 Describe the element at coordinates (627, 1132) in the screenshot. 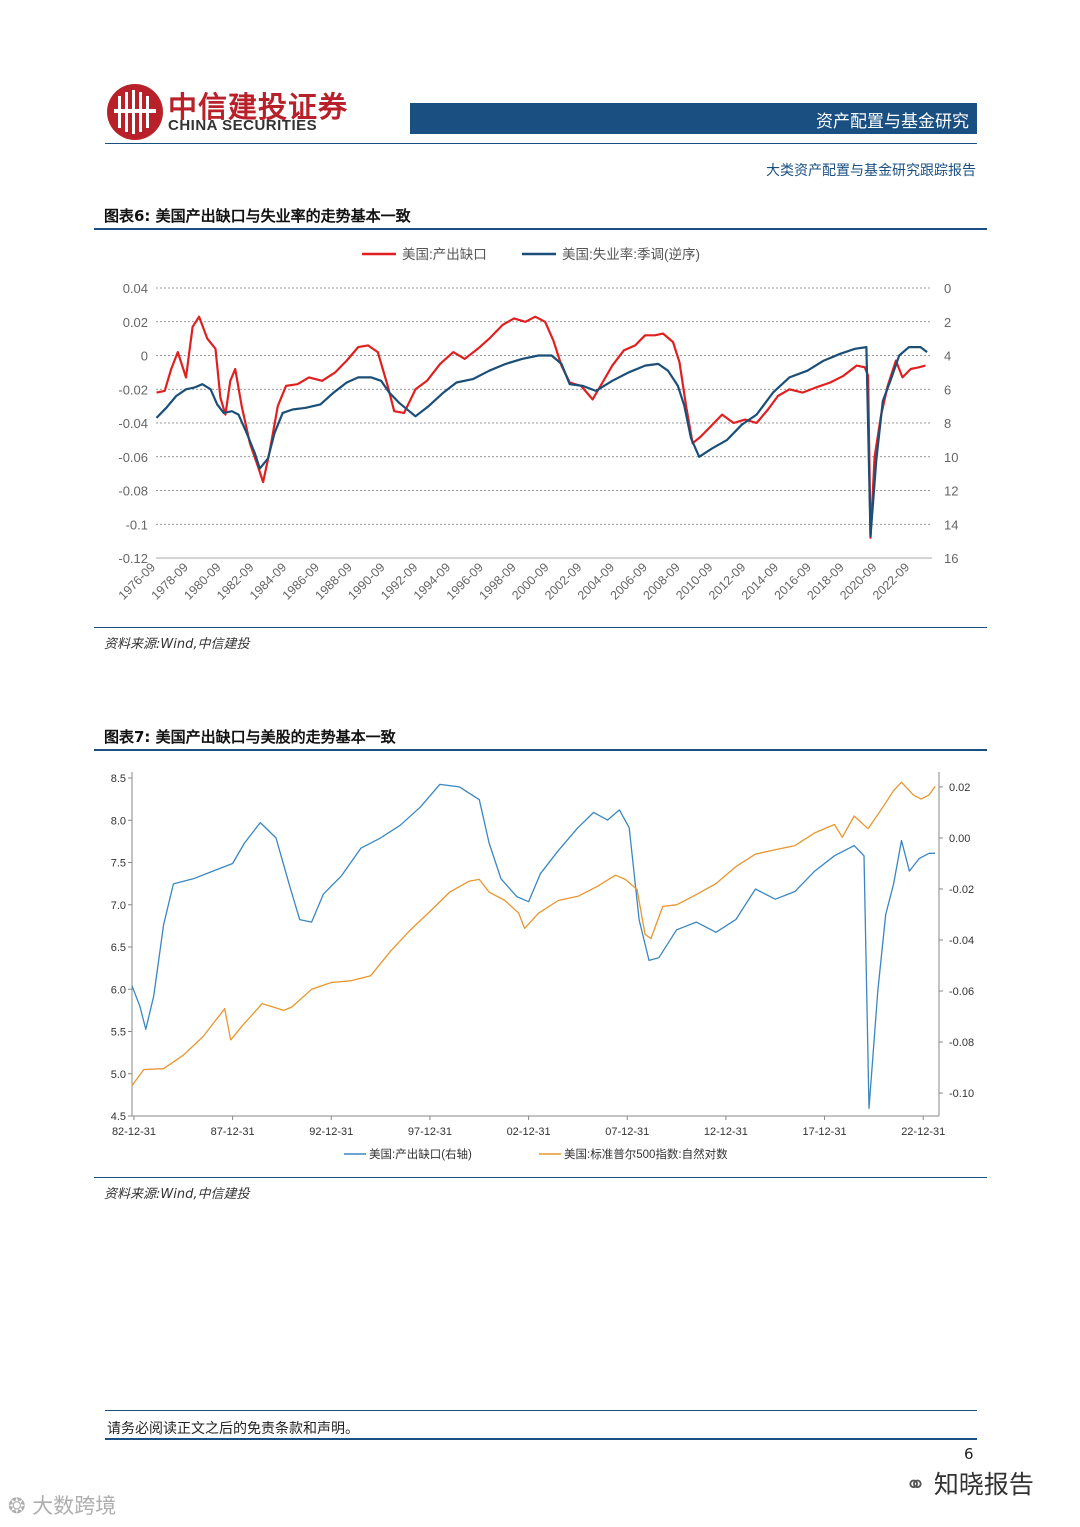

I see `x-axis-tick-label: 07-12-31` at that location.